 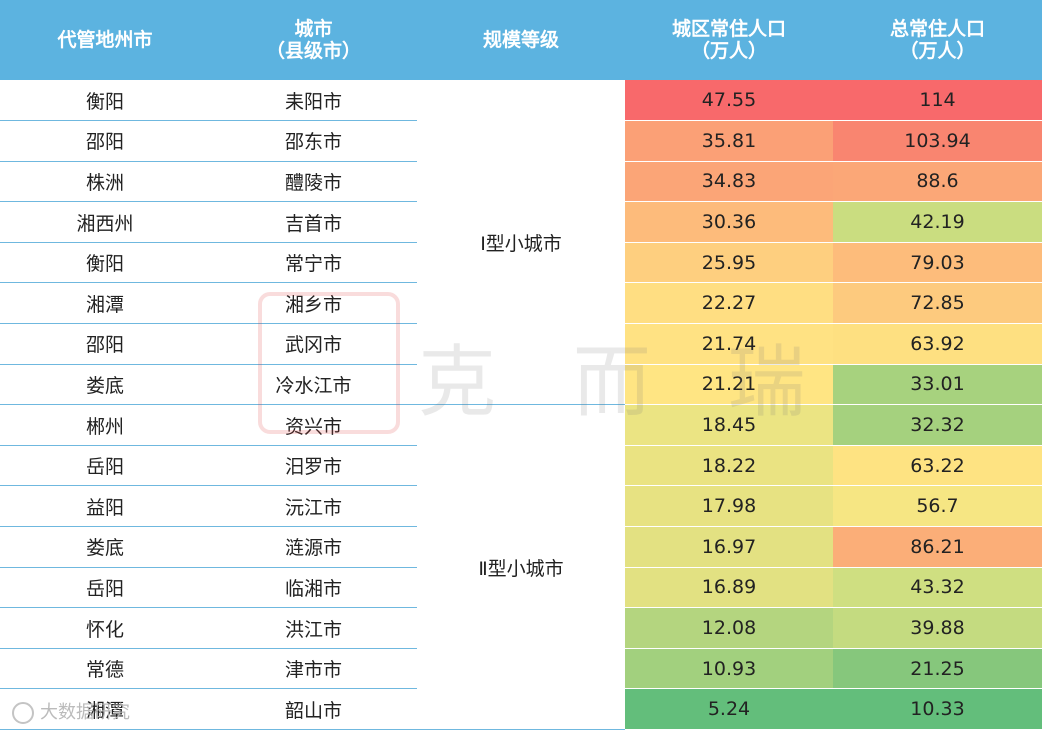 What do you see at coordinates (313, 303) in the screenshot?
I see `city-cell: 湘乡市` at bounding box center [313, 303].